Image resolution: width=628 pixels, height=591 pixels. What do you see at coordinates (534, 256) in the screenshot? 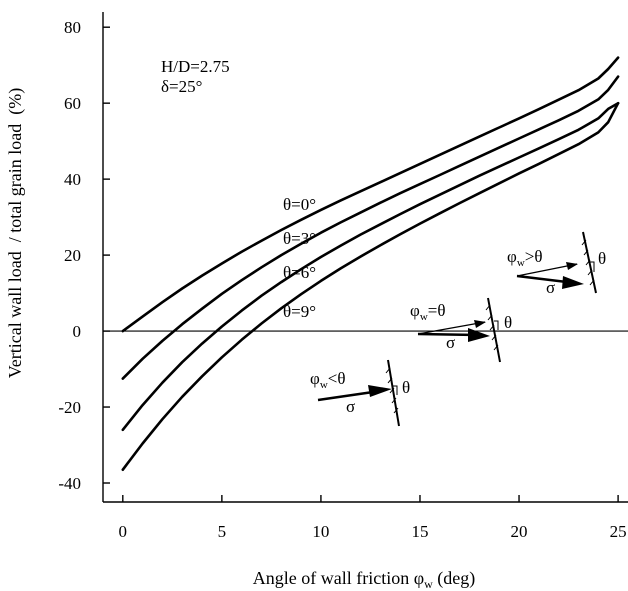
I see `inset-gt-relation: >θ` at bounding box center [534, 256].